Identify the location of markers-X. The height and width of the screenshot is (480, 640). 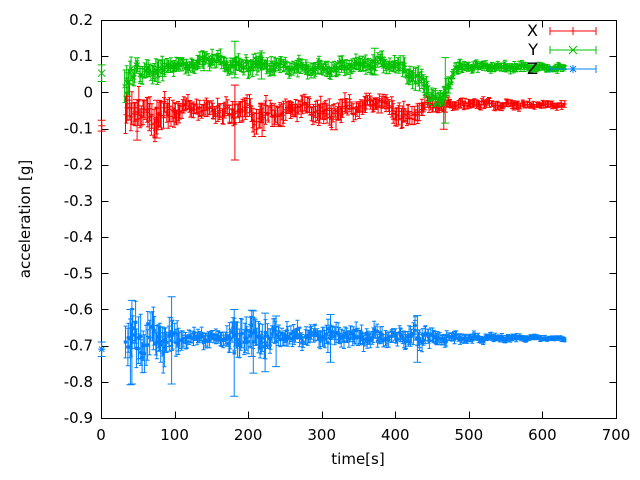
(332, 114).